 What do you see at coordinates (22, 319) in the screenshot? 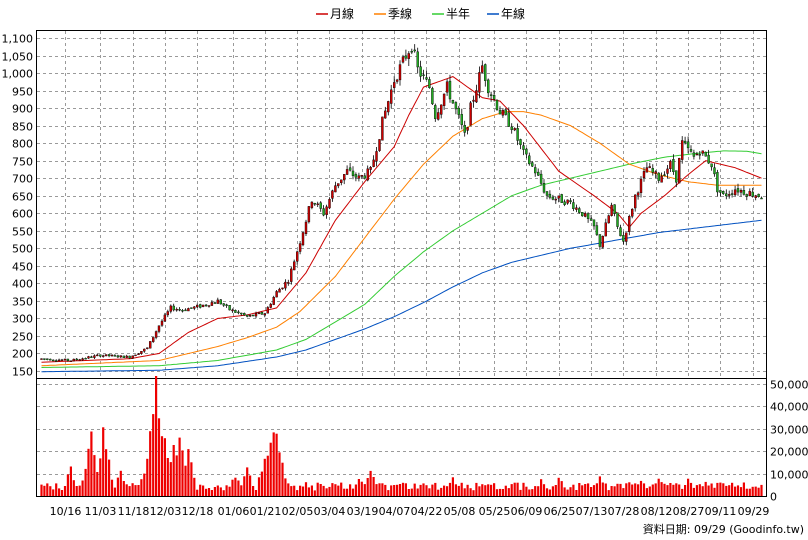
I see `price-tick-label: 300` at bounding box center [22, 319].